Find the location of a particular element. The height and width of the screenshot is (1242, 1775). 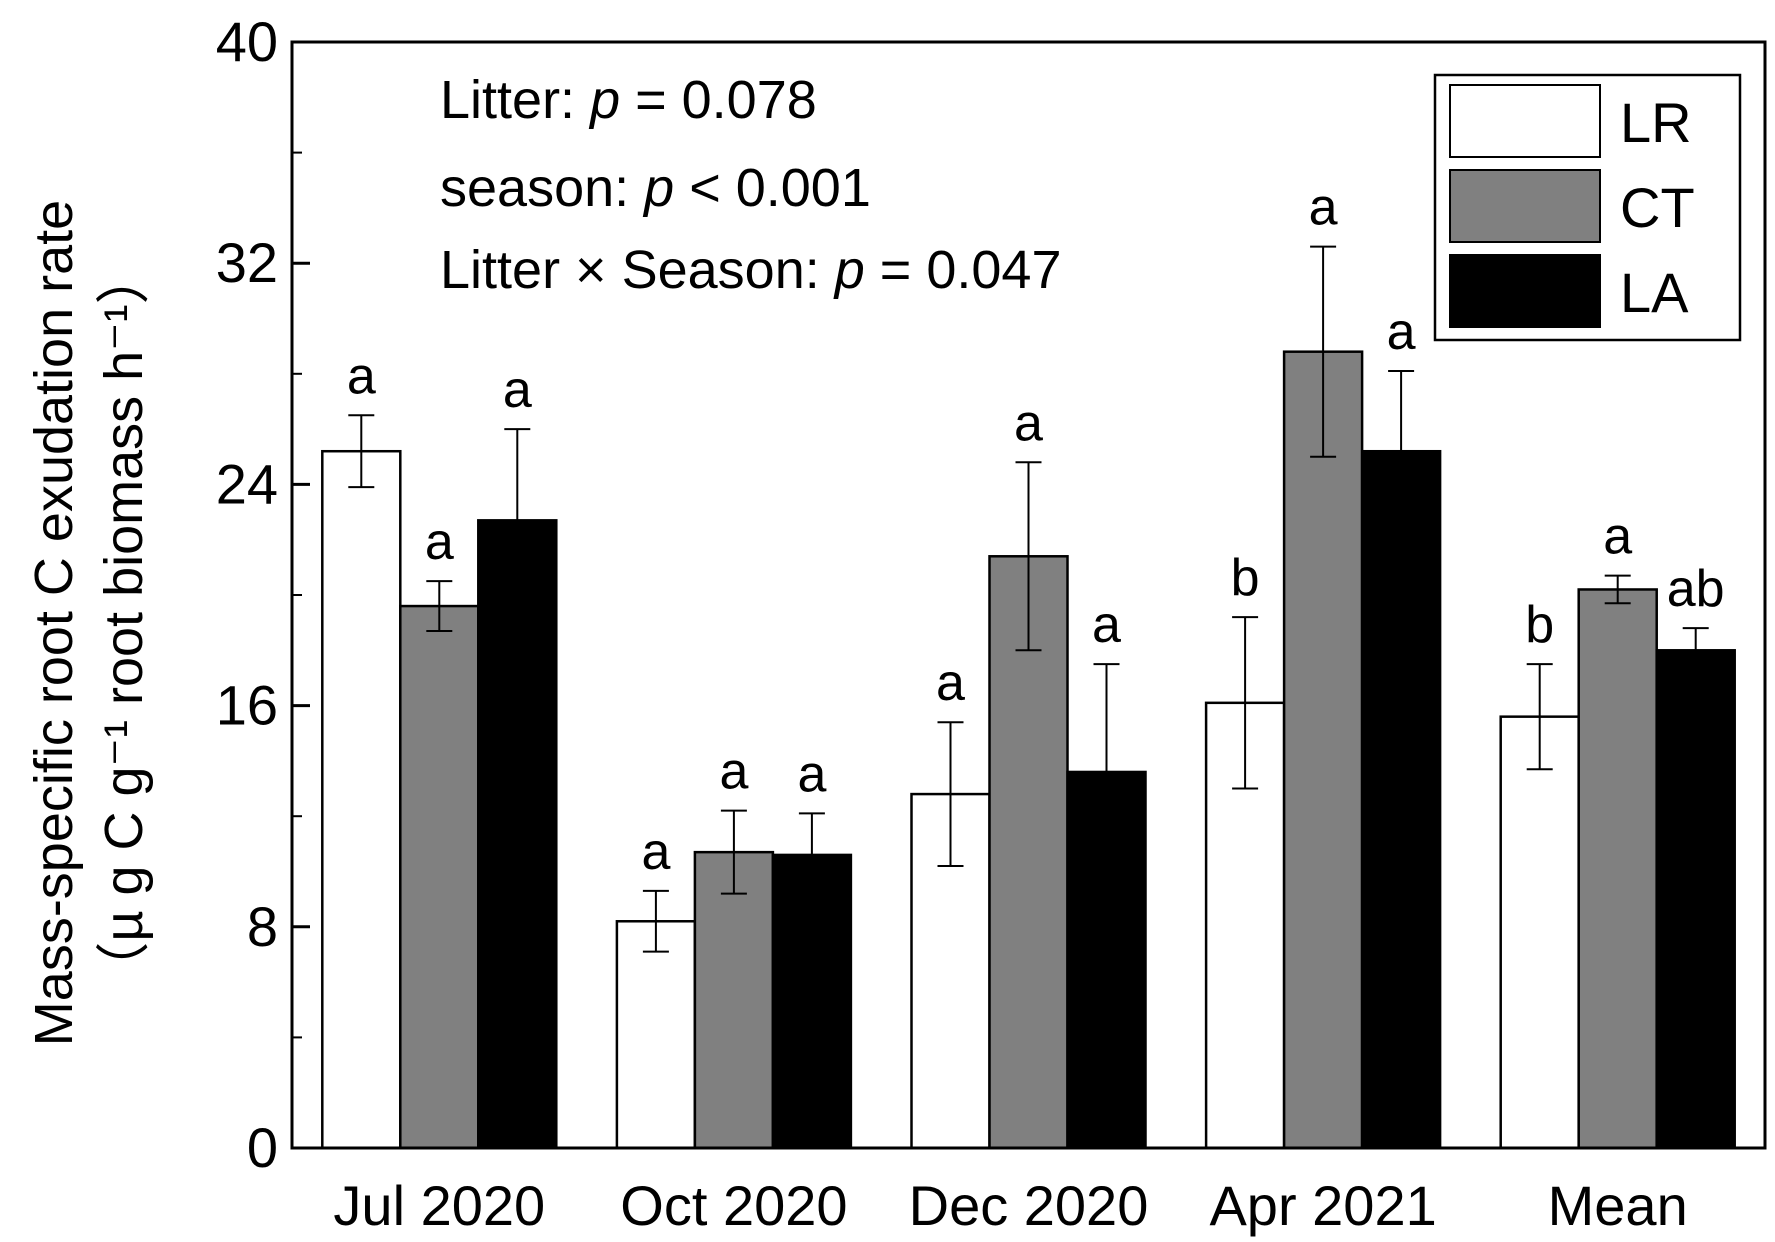

y-tick-label-8: 8 is located at coordinates (262, 926).